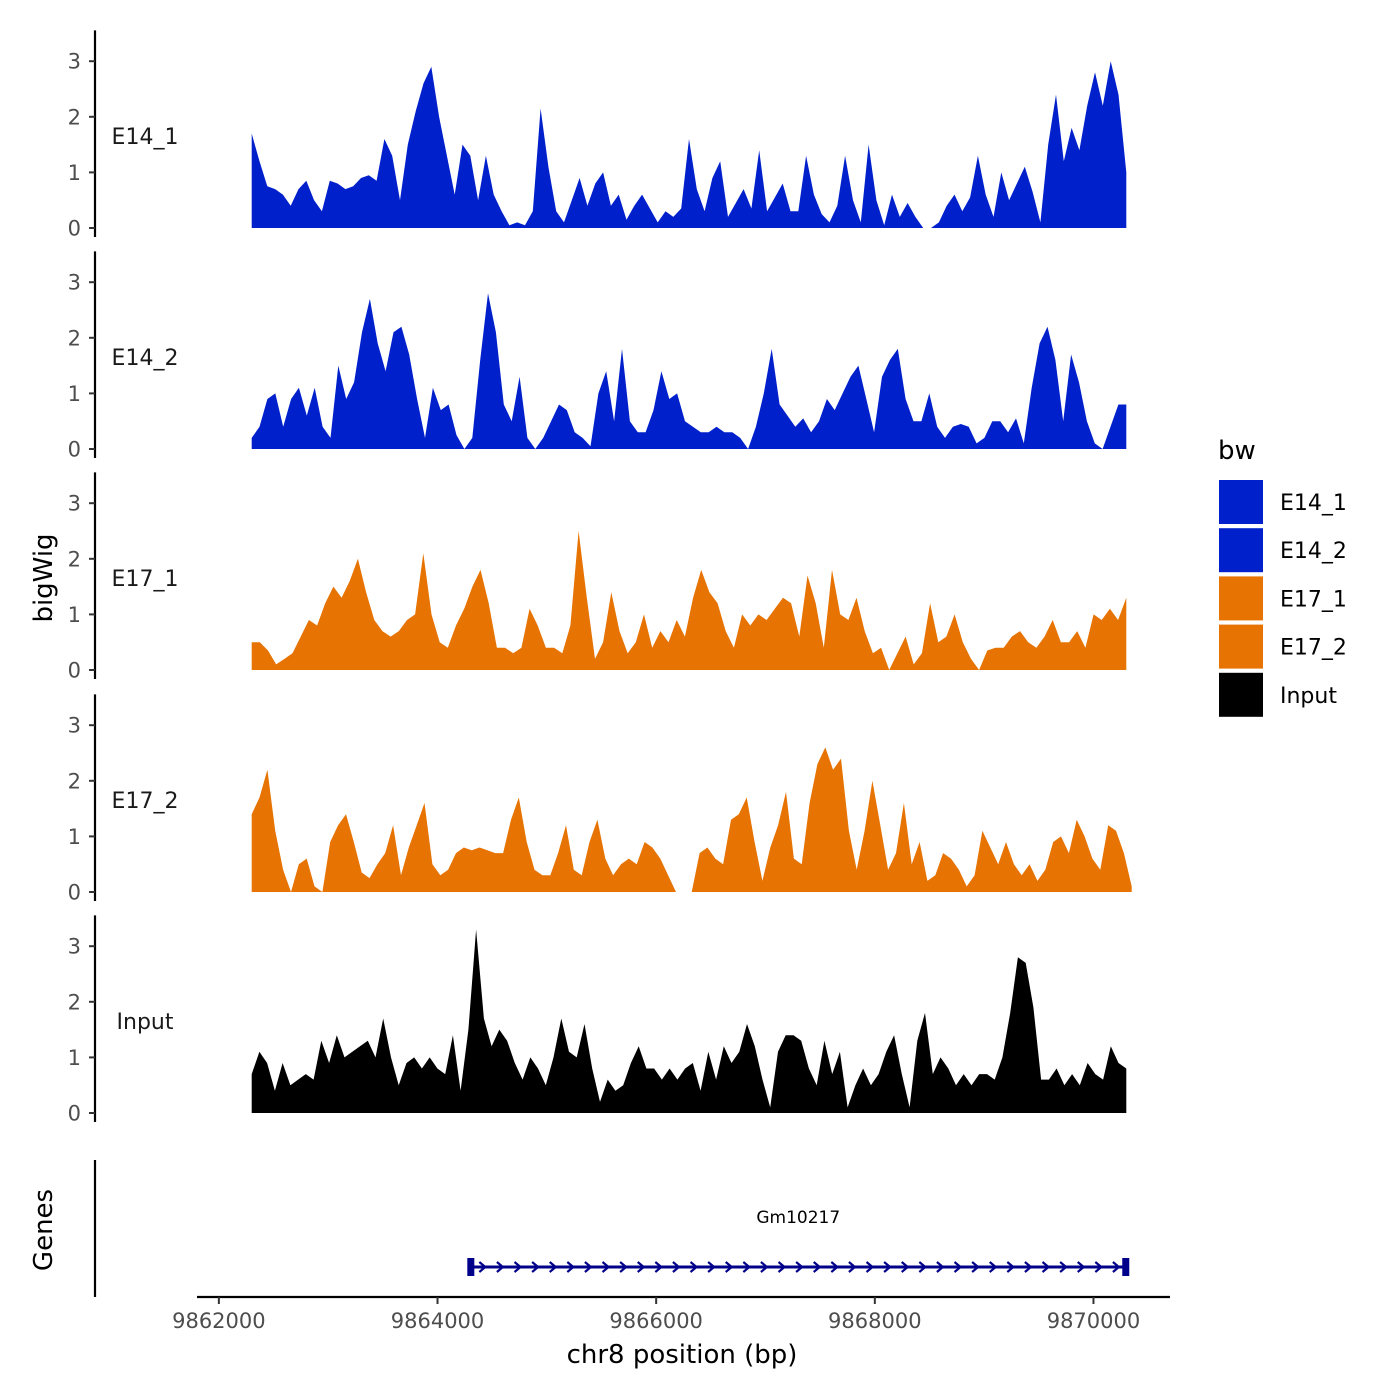 This screenshot has height=1400, width=1400. What do you see at coordinates (74, 117) in the screenshot?
I see `y-tick-label-E14_1-2: 2` at bounding box center [74, 117].